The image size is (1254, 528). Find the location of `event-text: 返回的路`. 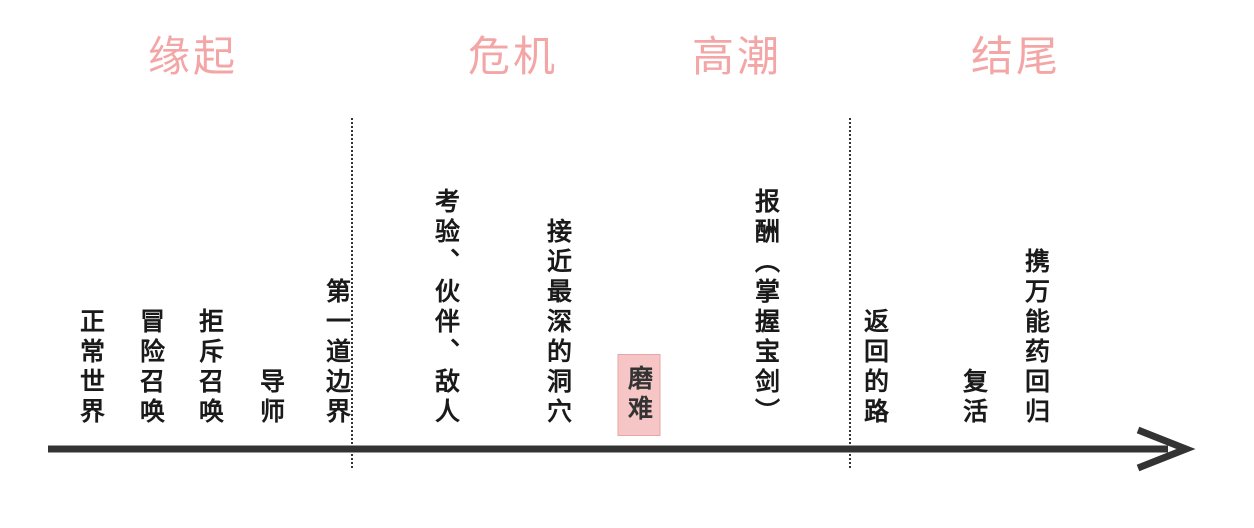

event-text: 返回的路 is located at coordinates (875, 368).